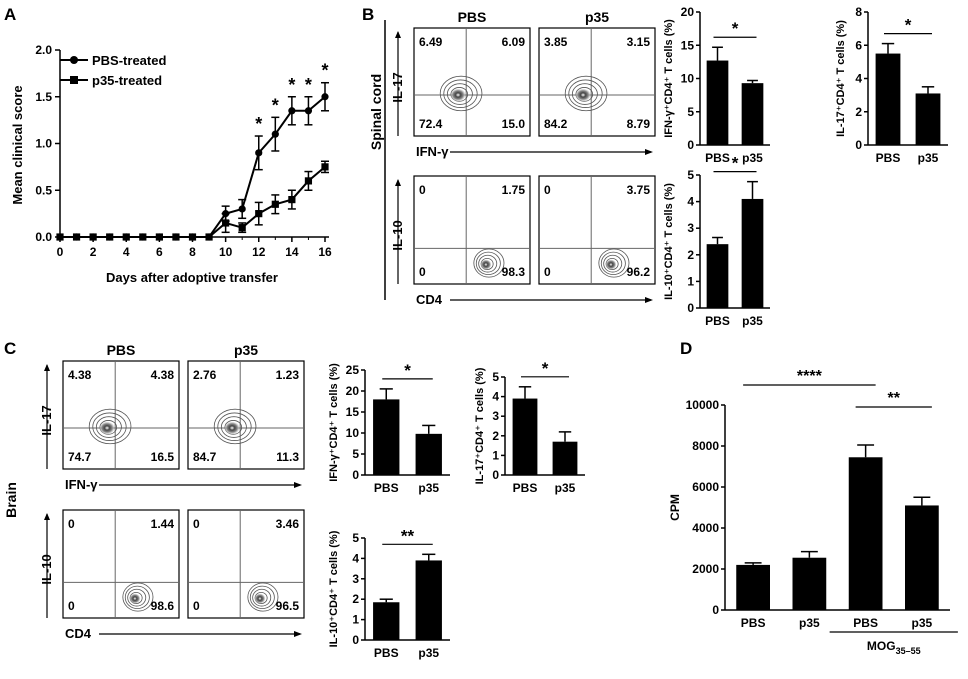 Image resolution: width=968 pixels, height=679 pixels. I want to click on panel-letter-d: D, so click(686, 348).